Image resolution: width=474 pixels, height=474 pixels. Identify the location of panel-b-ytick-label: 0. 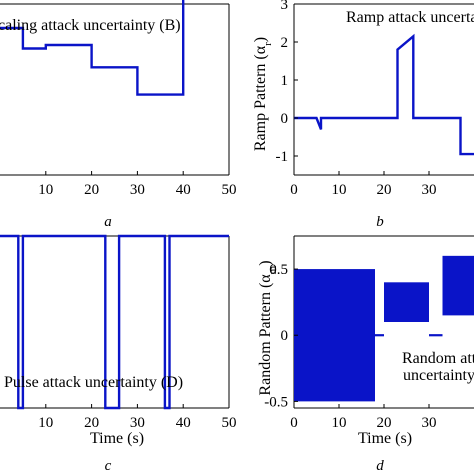
(285, 119).